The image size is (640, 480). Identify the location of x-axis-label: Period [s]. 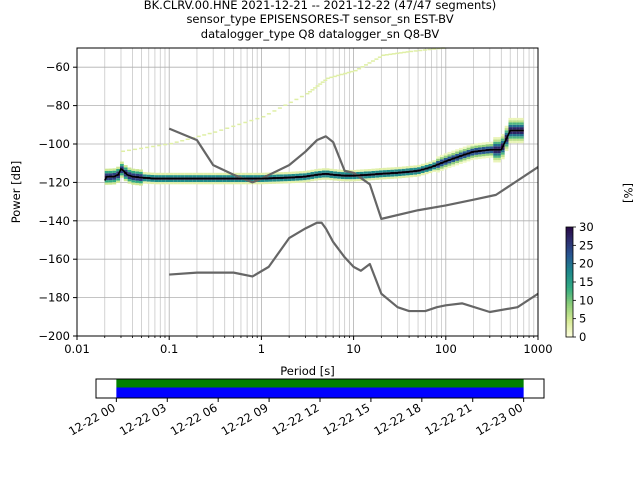
(307, 371).